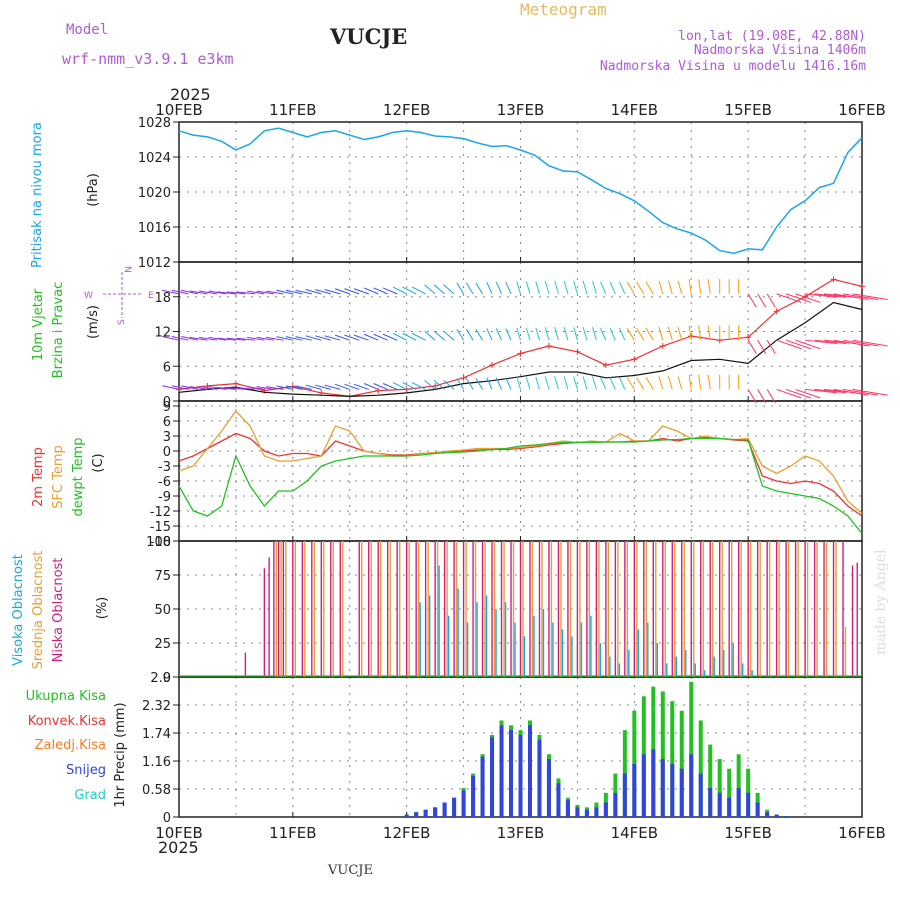  What do you see at coordinates (58, 330) in the screenshot?
I see `wind-label-2: Brzina i Pravac` at bounding box center [58, 330].